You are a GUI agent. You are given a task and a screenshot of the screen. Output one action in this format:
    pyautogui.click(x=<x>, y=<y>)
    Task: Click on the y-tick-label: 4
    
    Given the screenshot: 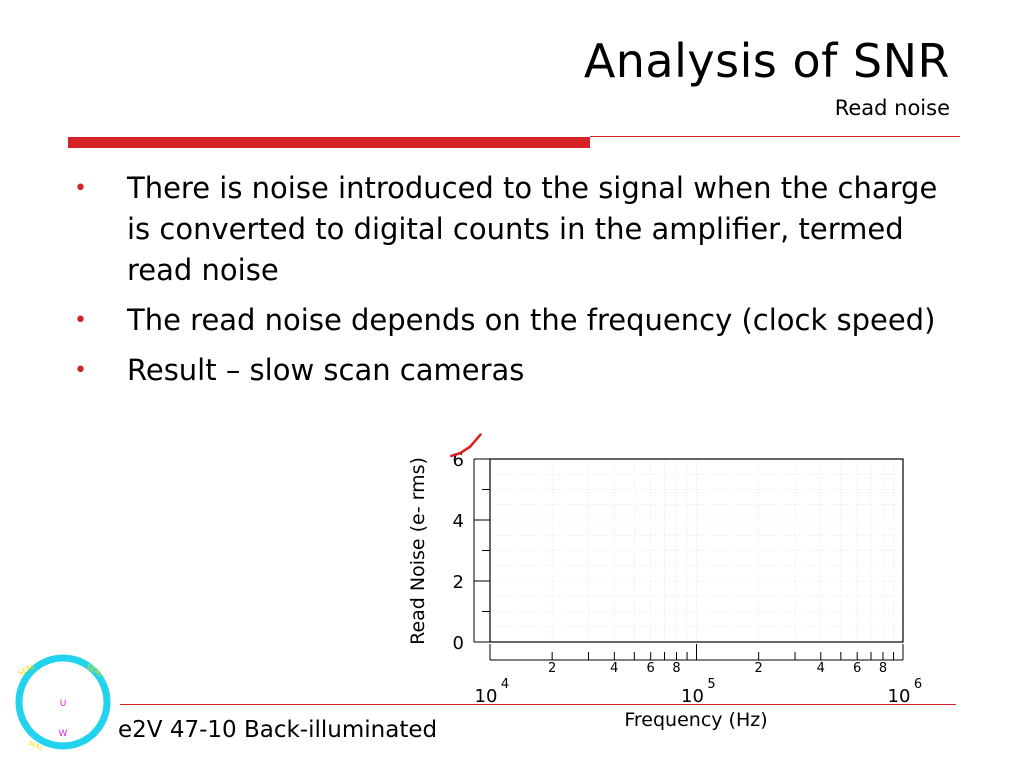 What is the action you would take?
    pyautogui.click(x=458, y=521)
    